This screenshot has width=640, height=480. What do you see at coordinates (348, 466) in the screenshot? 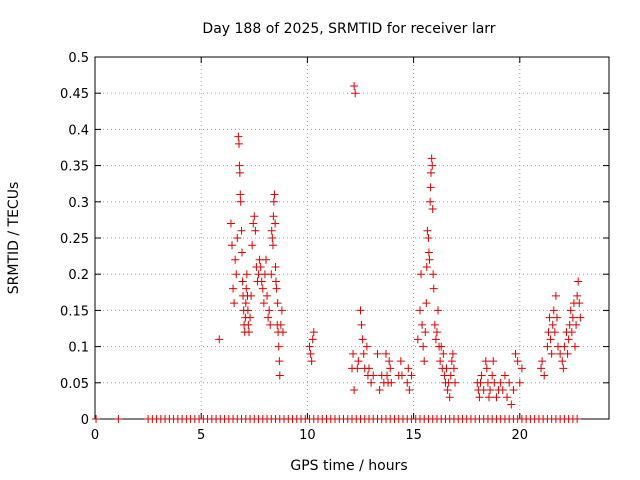
I see `x-axis-label: GPS time / hours` at bounding box center [348, 466].